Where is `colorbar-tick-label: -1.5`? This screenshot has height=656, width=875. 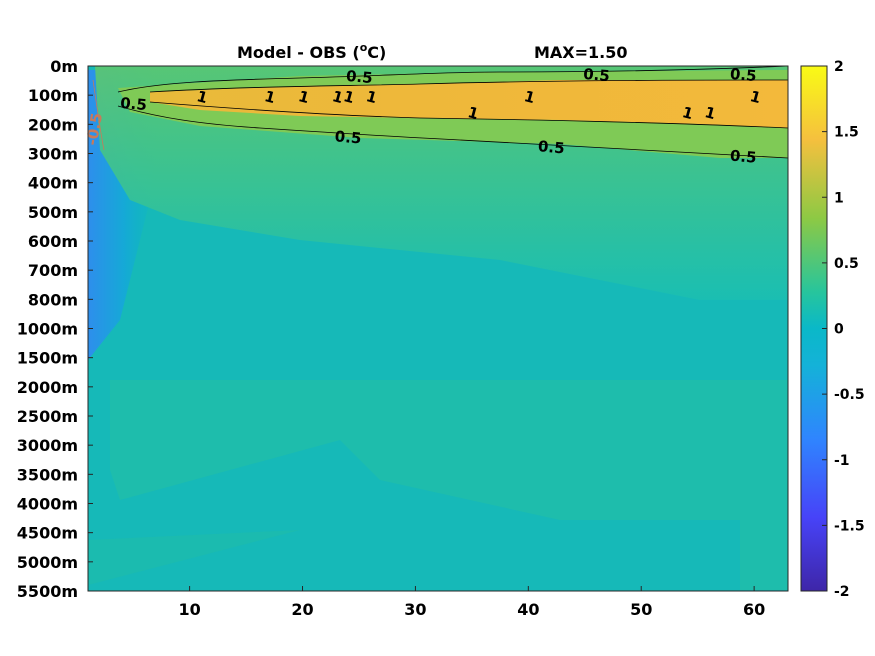 colorbar-tick-label: -1.5 is located at coordinates (849, 526).